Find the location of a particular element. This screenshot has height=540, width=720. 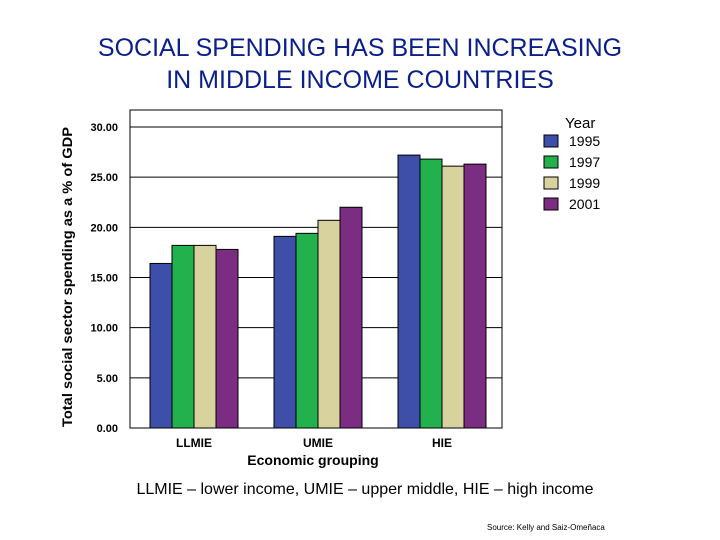

x-axis-title: Economic grouping is located at coordinates (312, 460).